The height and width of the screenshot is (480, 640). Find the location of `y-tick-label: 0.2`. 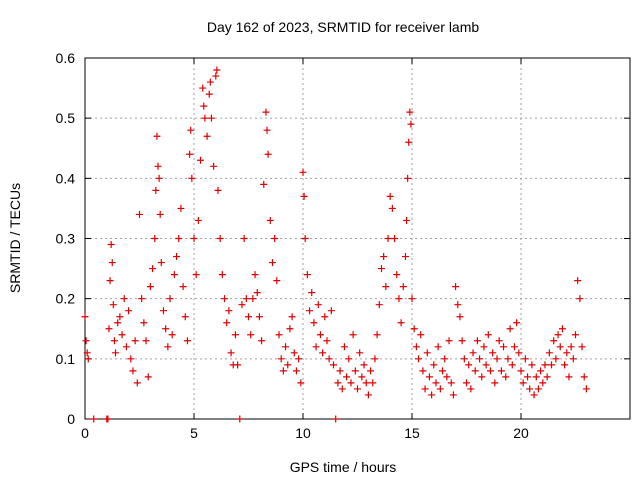

y-tick-label: 0.2 is located at coordinates (66, 299).